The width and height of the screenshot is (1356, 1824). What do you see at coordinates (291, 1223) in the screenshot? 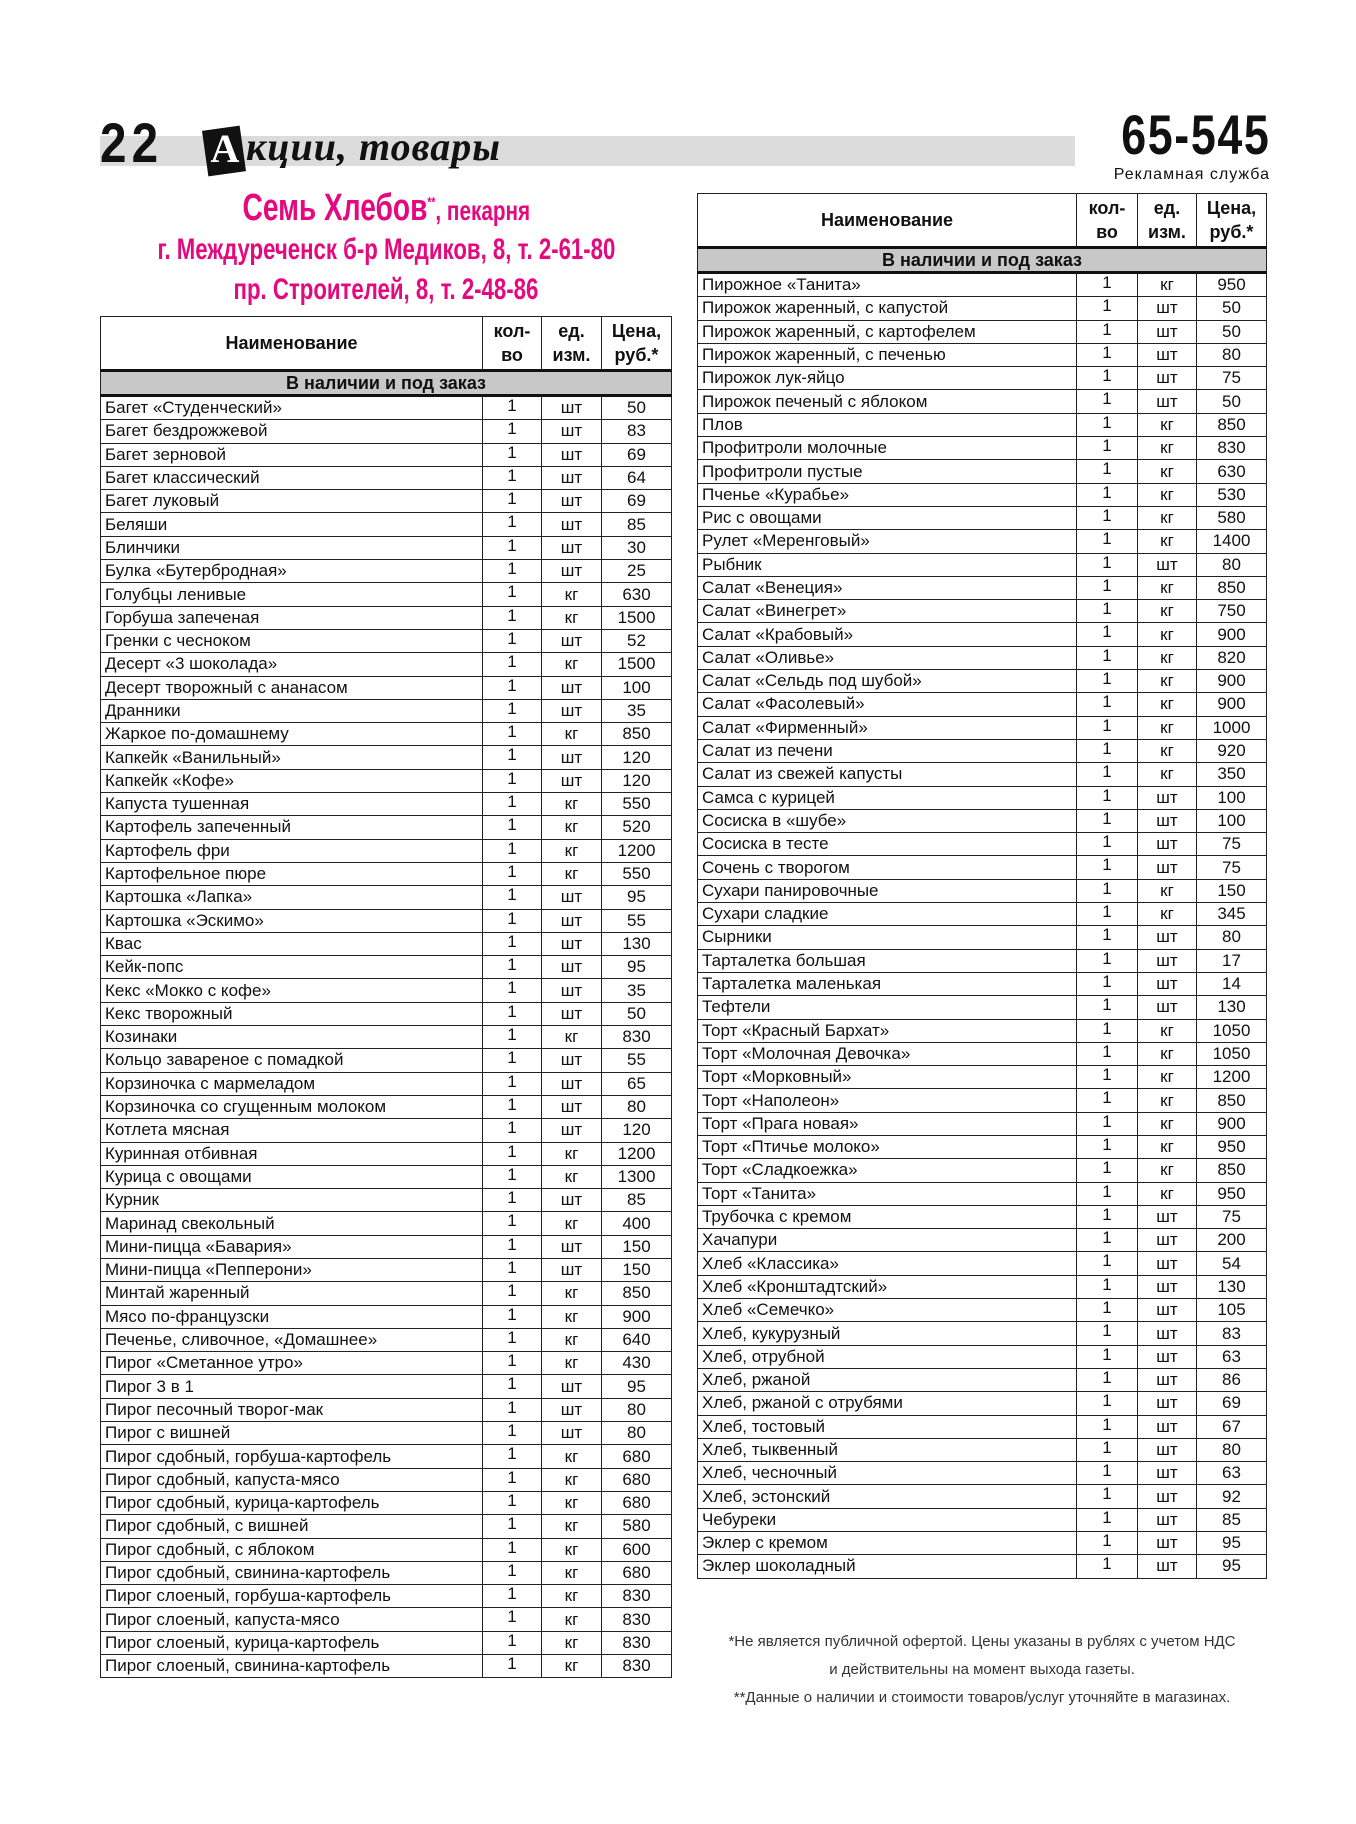
I see `item-name: Маринад свекольный` at bounding box center [291, 1223].